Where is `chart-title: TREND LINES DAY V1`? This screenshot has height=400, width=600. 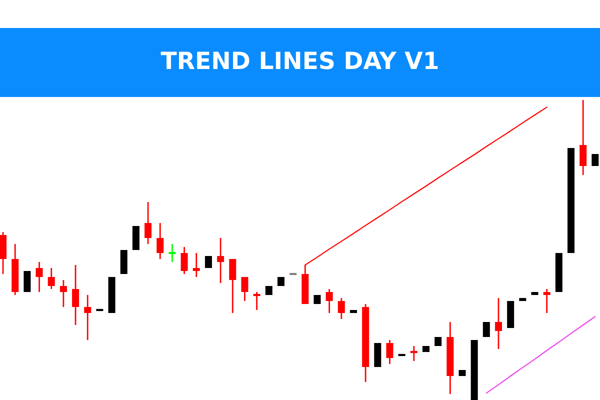
chart-title: TREND LINES DAY V1 is located at coordinates (299, 60).